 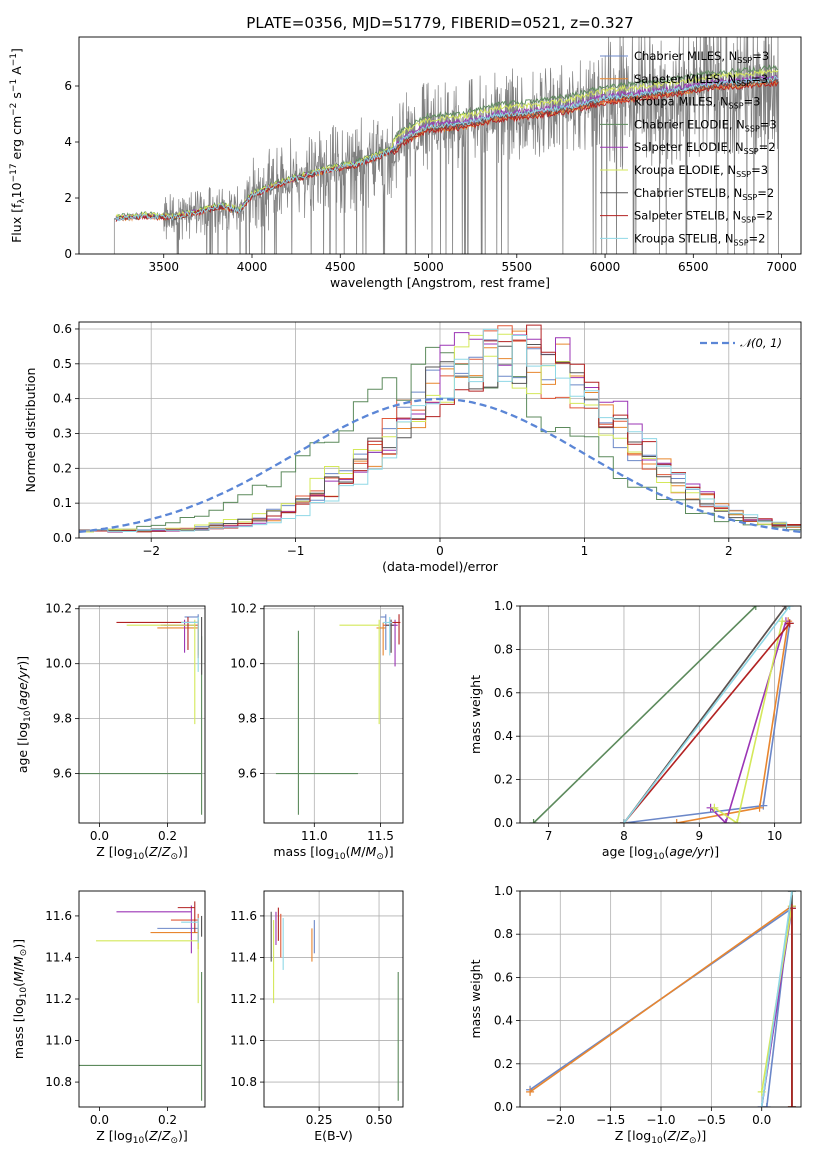 What do you see at coordinates (243, 609) in the screenshot?
I see `age_vs_mass-ytick-label: 10.2` at bounding box center [243, 609].